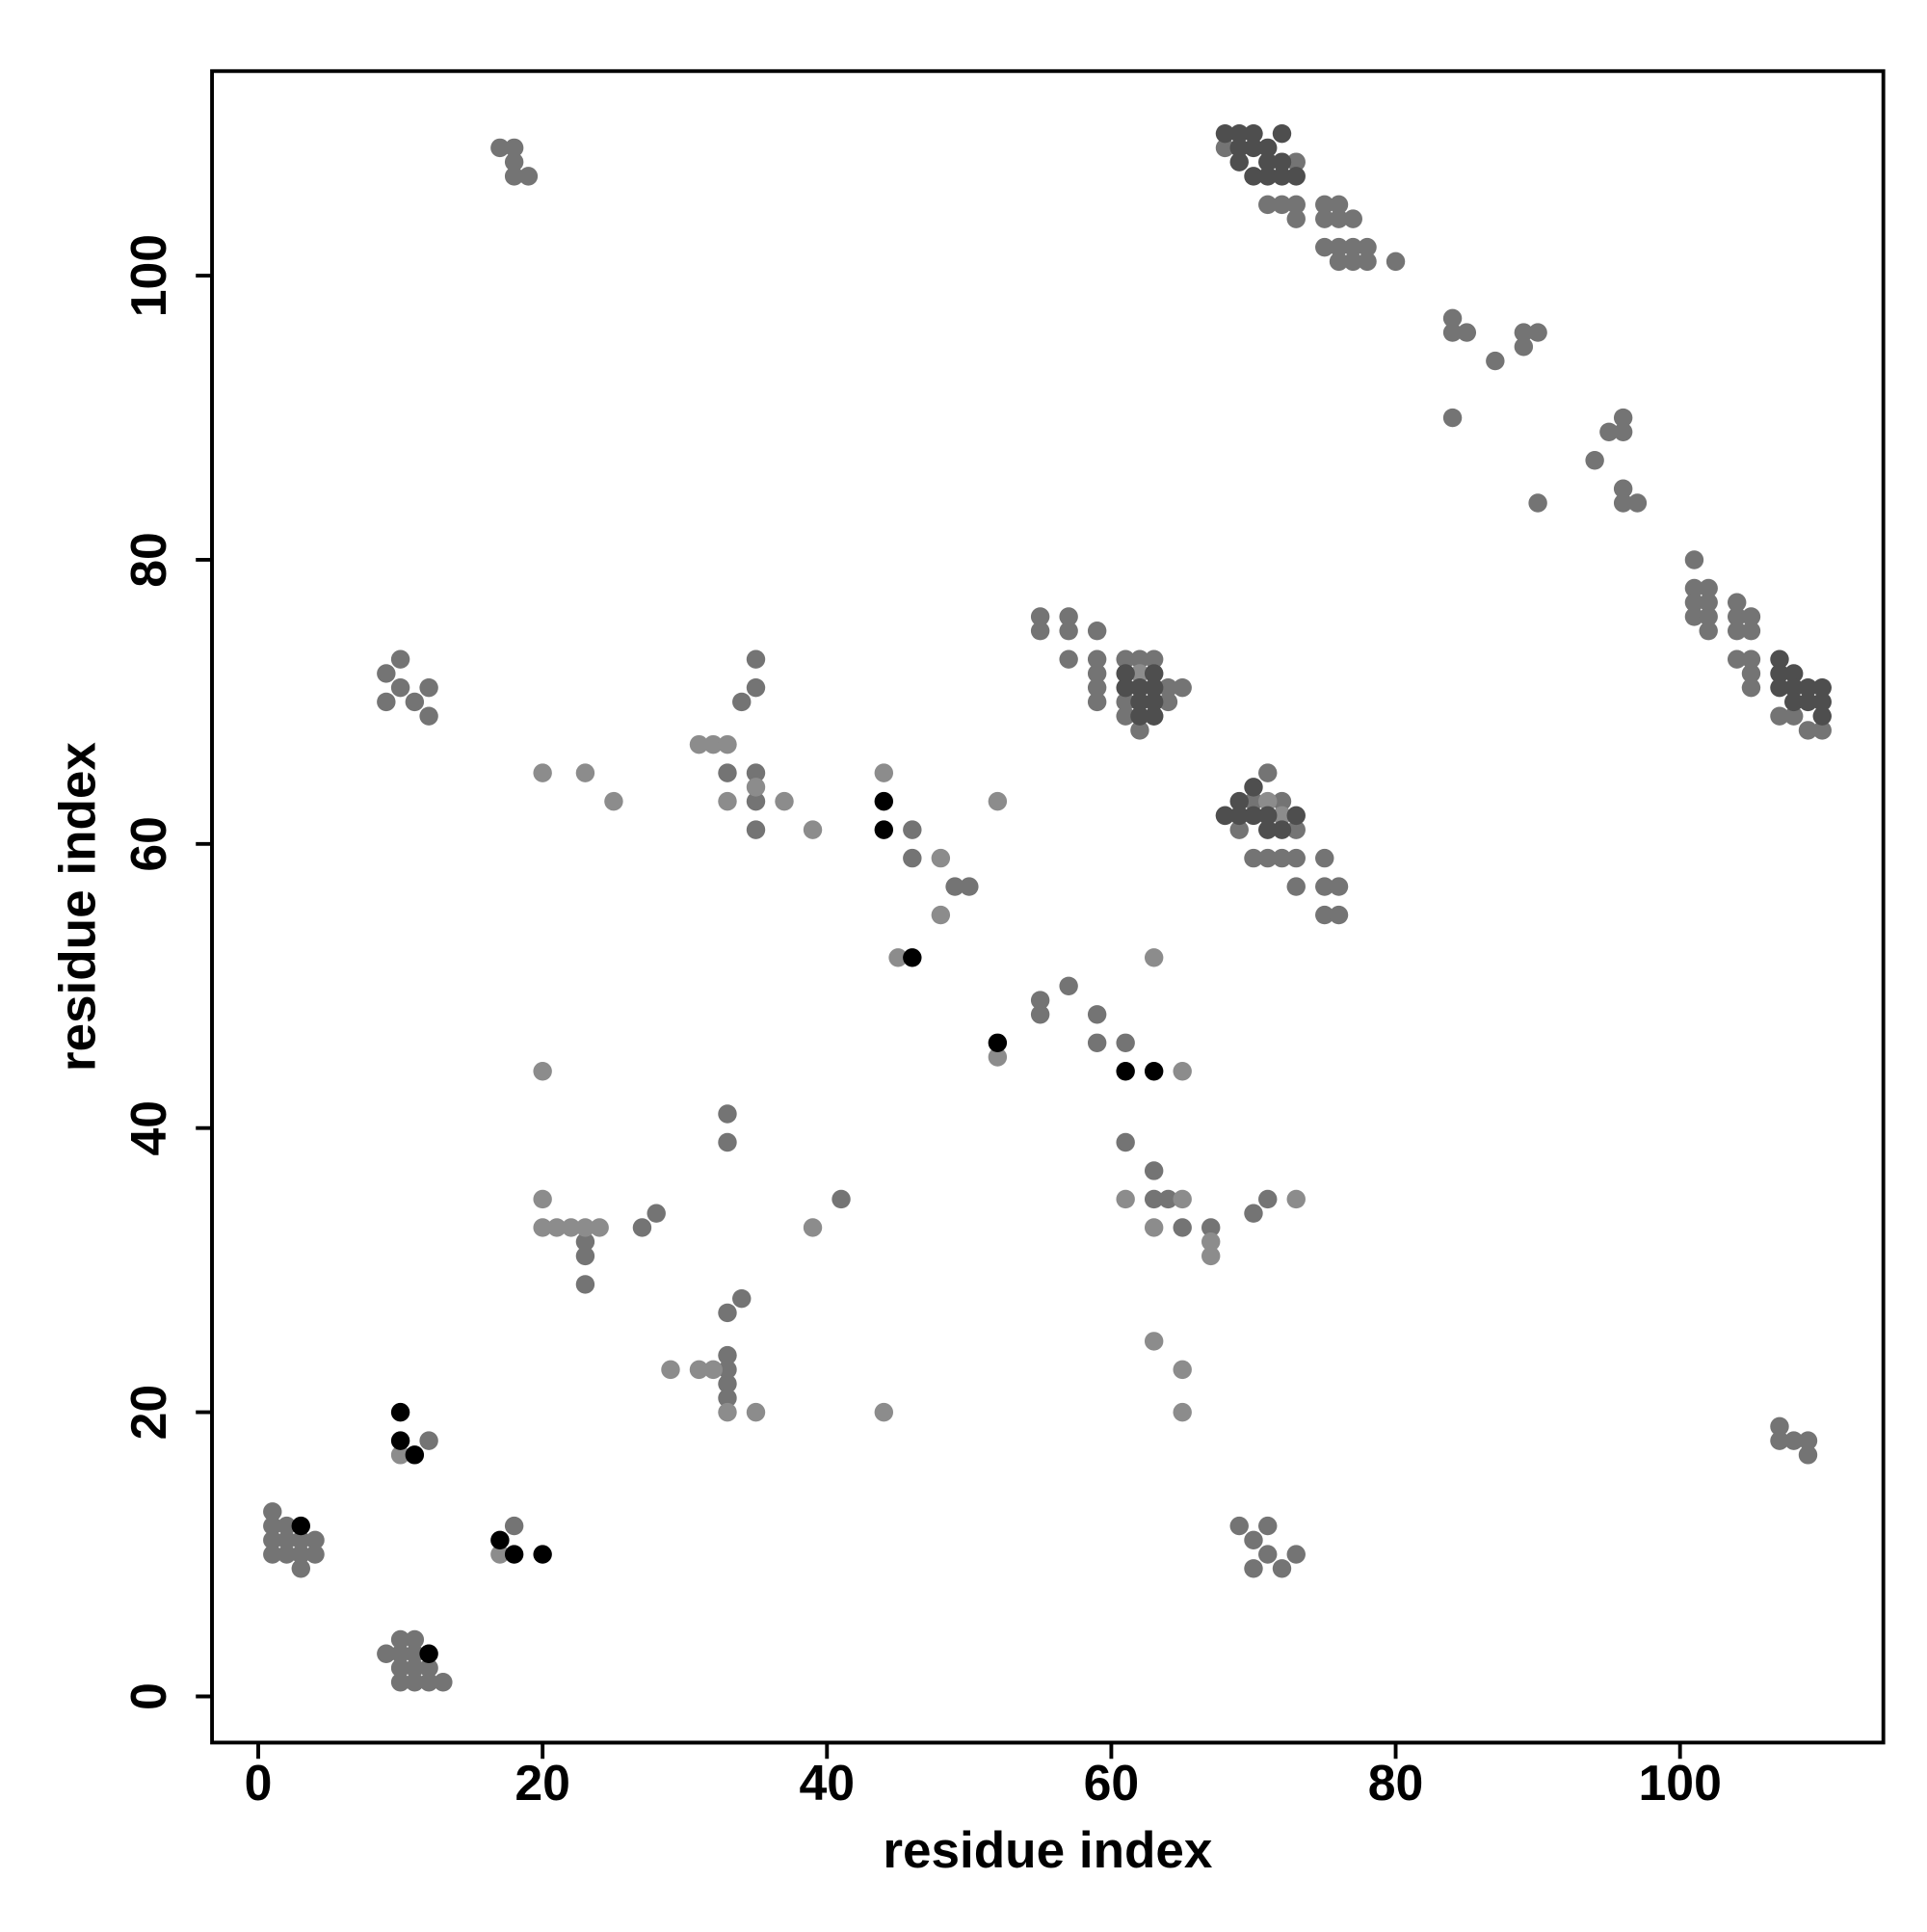  I want to click on x-tick-label: 20, so click(542, 1783).